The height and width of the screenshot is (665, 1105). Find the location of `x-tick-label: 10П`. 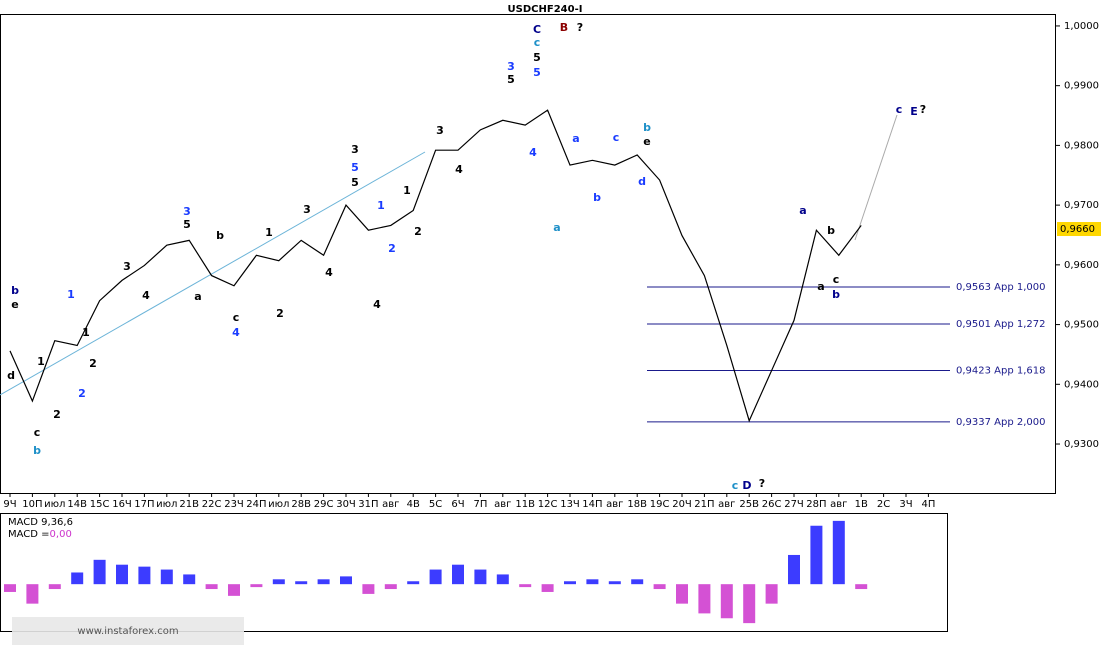

x-tick-label: 10П is located at coordinates (32, 504).